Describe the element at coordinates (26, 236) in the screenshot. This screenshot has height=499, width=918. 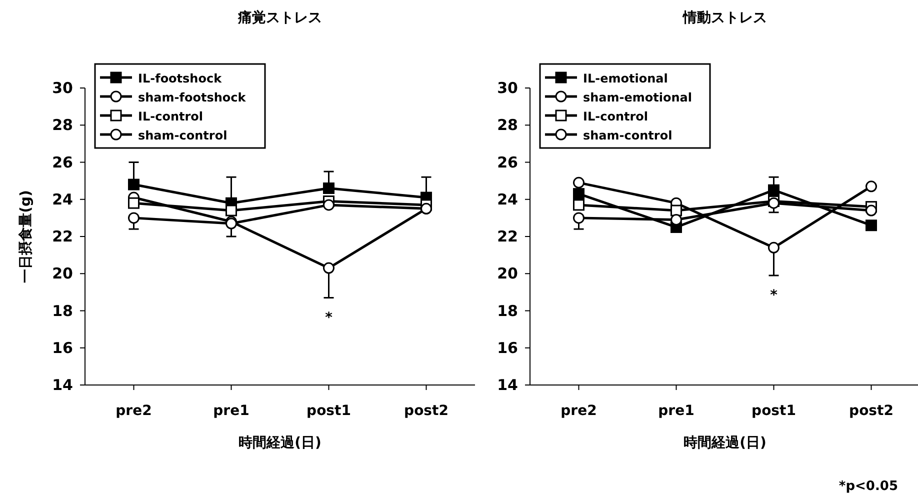
I see `y-axis-title: 一日摂食量(g)` at that location.